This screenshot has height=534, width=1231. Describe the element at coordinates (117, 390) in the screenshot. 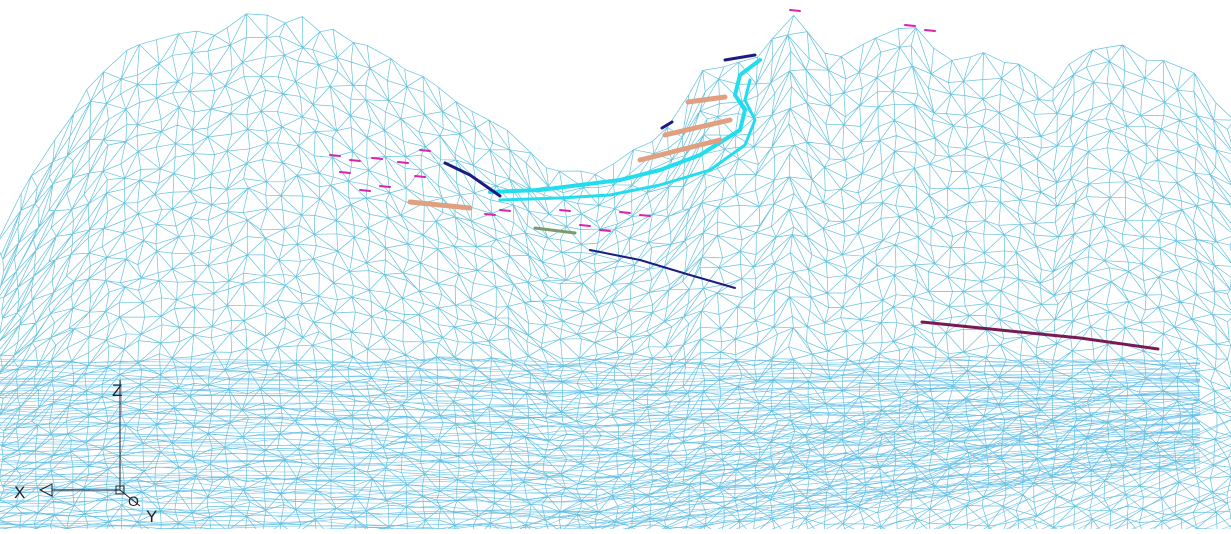

I see `z-axis-label: Z` at that location.